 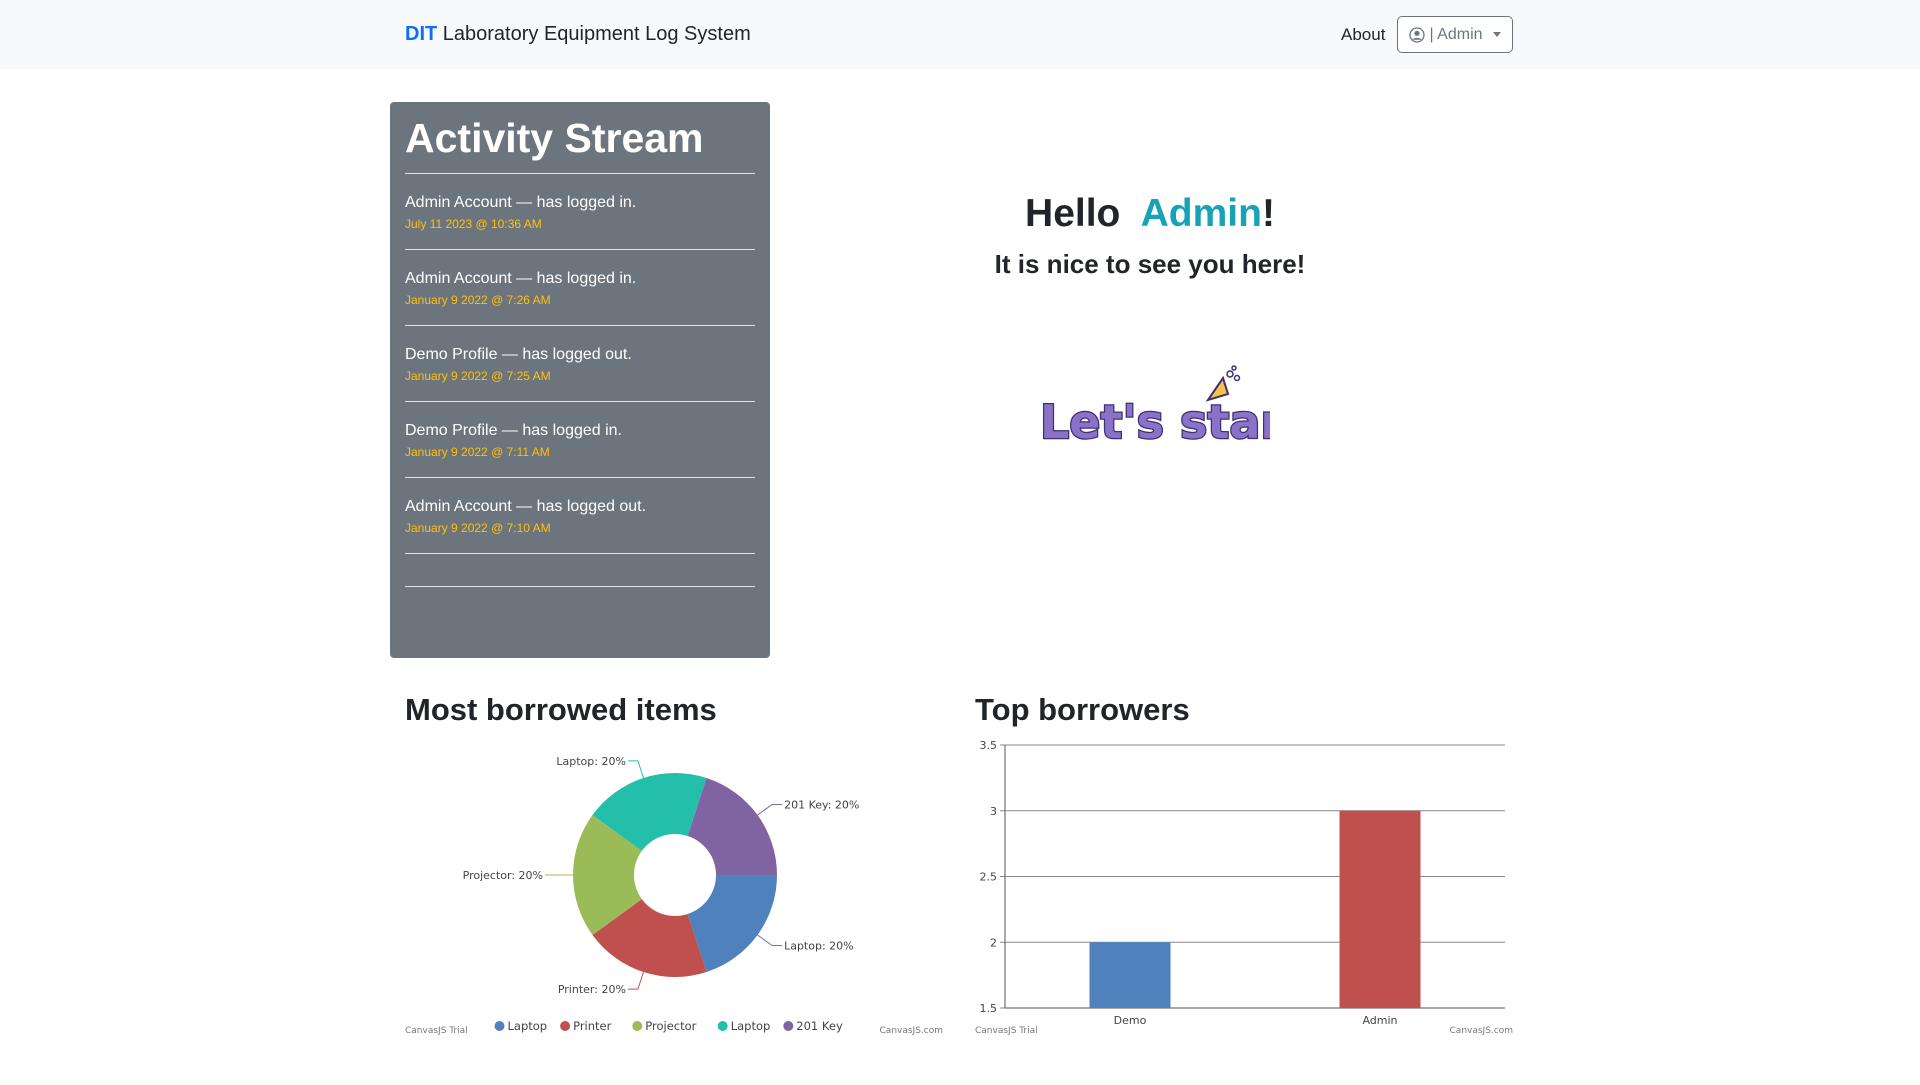 I want to click on legend-label: 201 Key, so click(x=819, y=1026).